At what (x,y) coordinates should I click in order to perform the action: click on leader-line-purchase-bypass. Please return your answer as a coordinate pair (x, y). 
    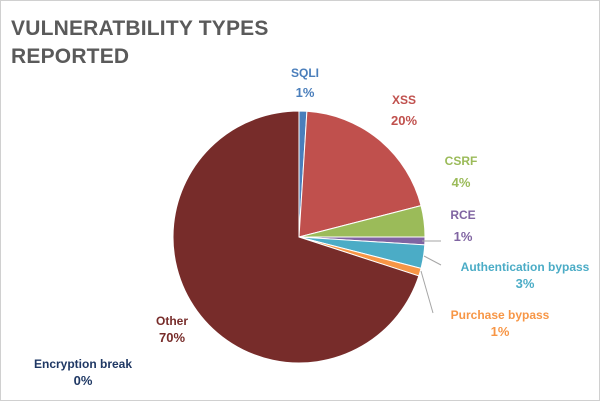
    Looking at the image, I should click on (427, 292).